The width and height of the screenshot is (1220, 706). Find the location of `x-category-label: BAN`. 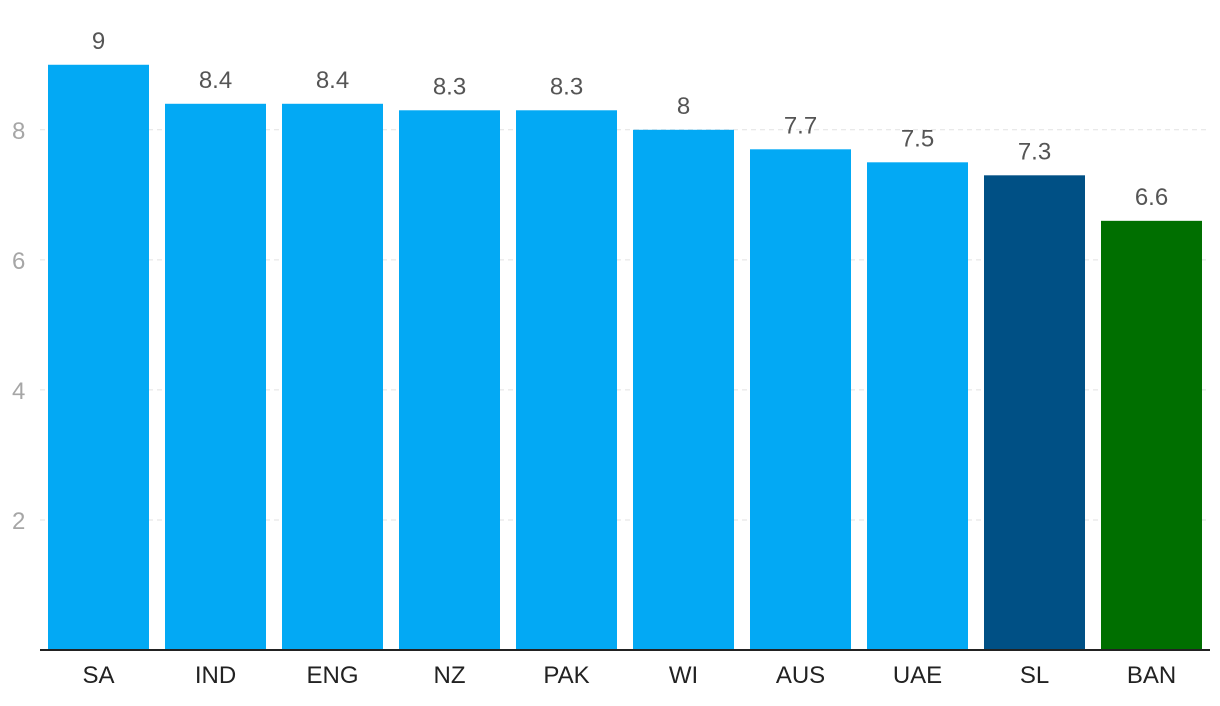

x-category-label: BAN is located at coordinates (1151, 675).